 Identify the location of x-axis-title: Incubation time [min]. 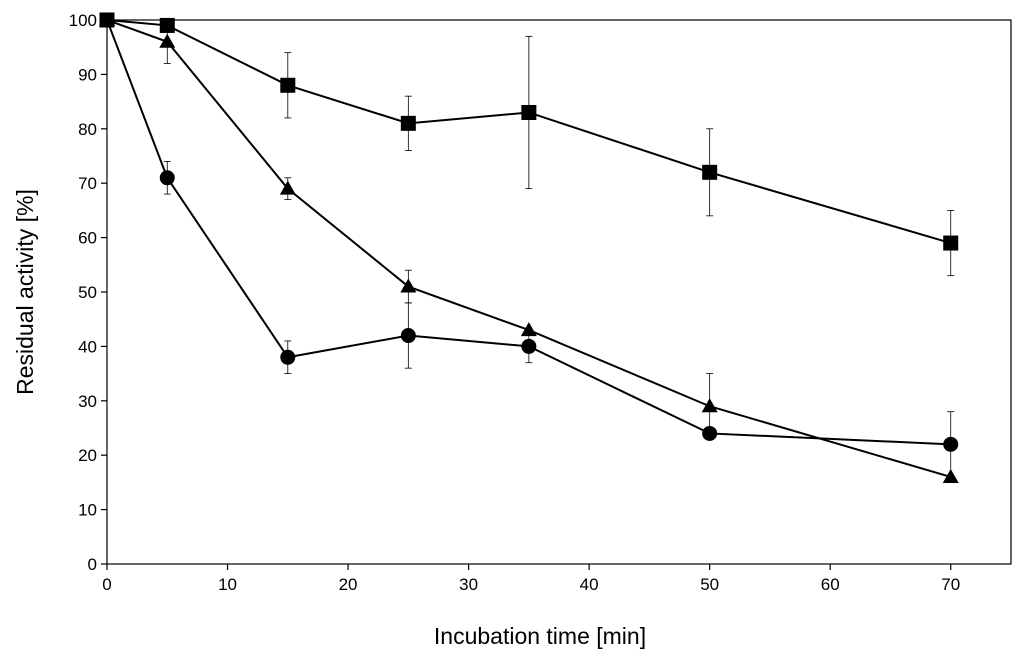
(540, 636).